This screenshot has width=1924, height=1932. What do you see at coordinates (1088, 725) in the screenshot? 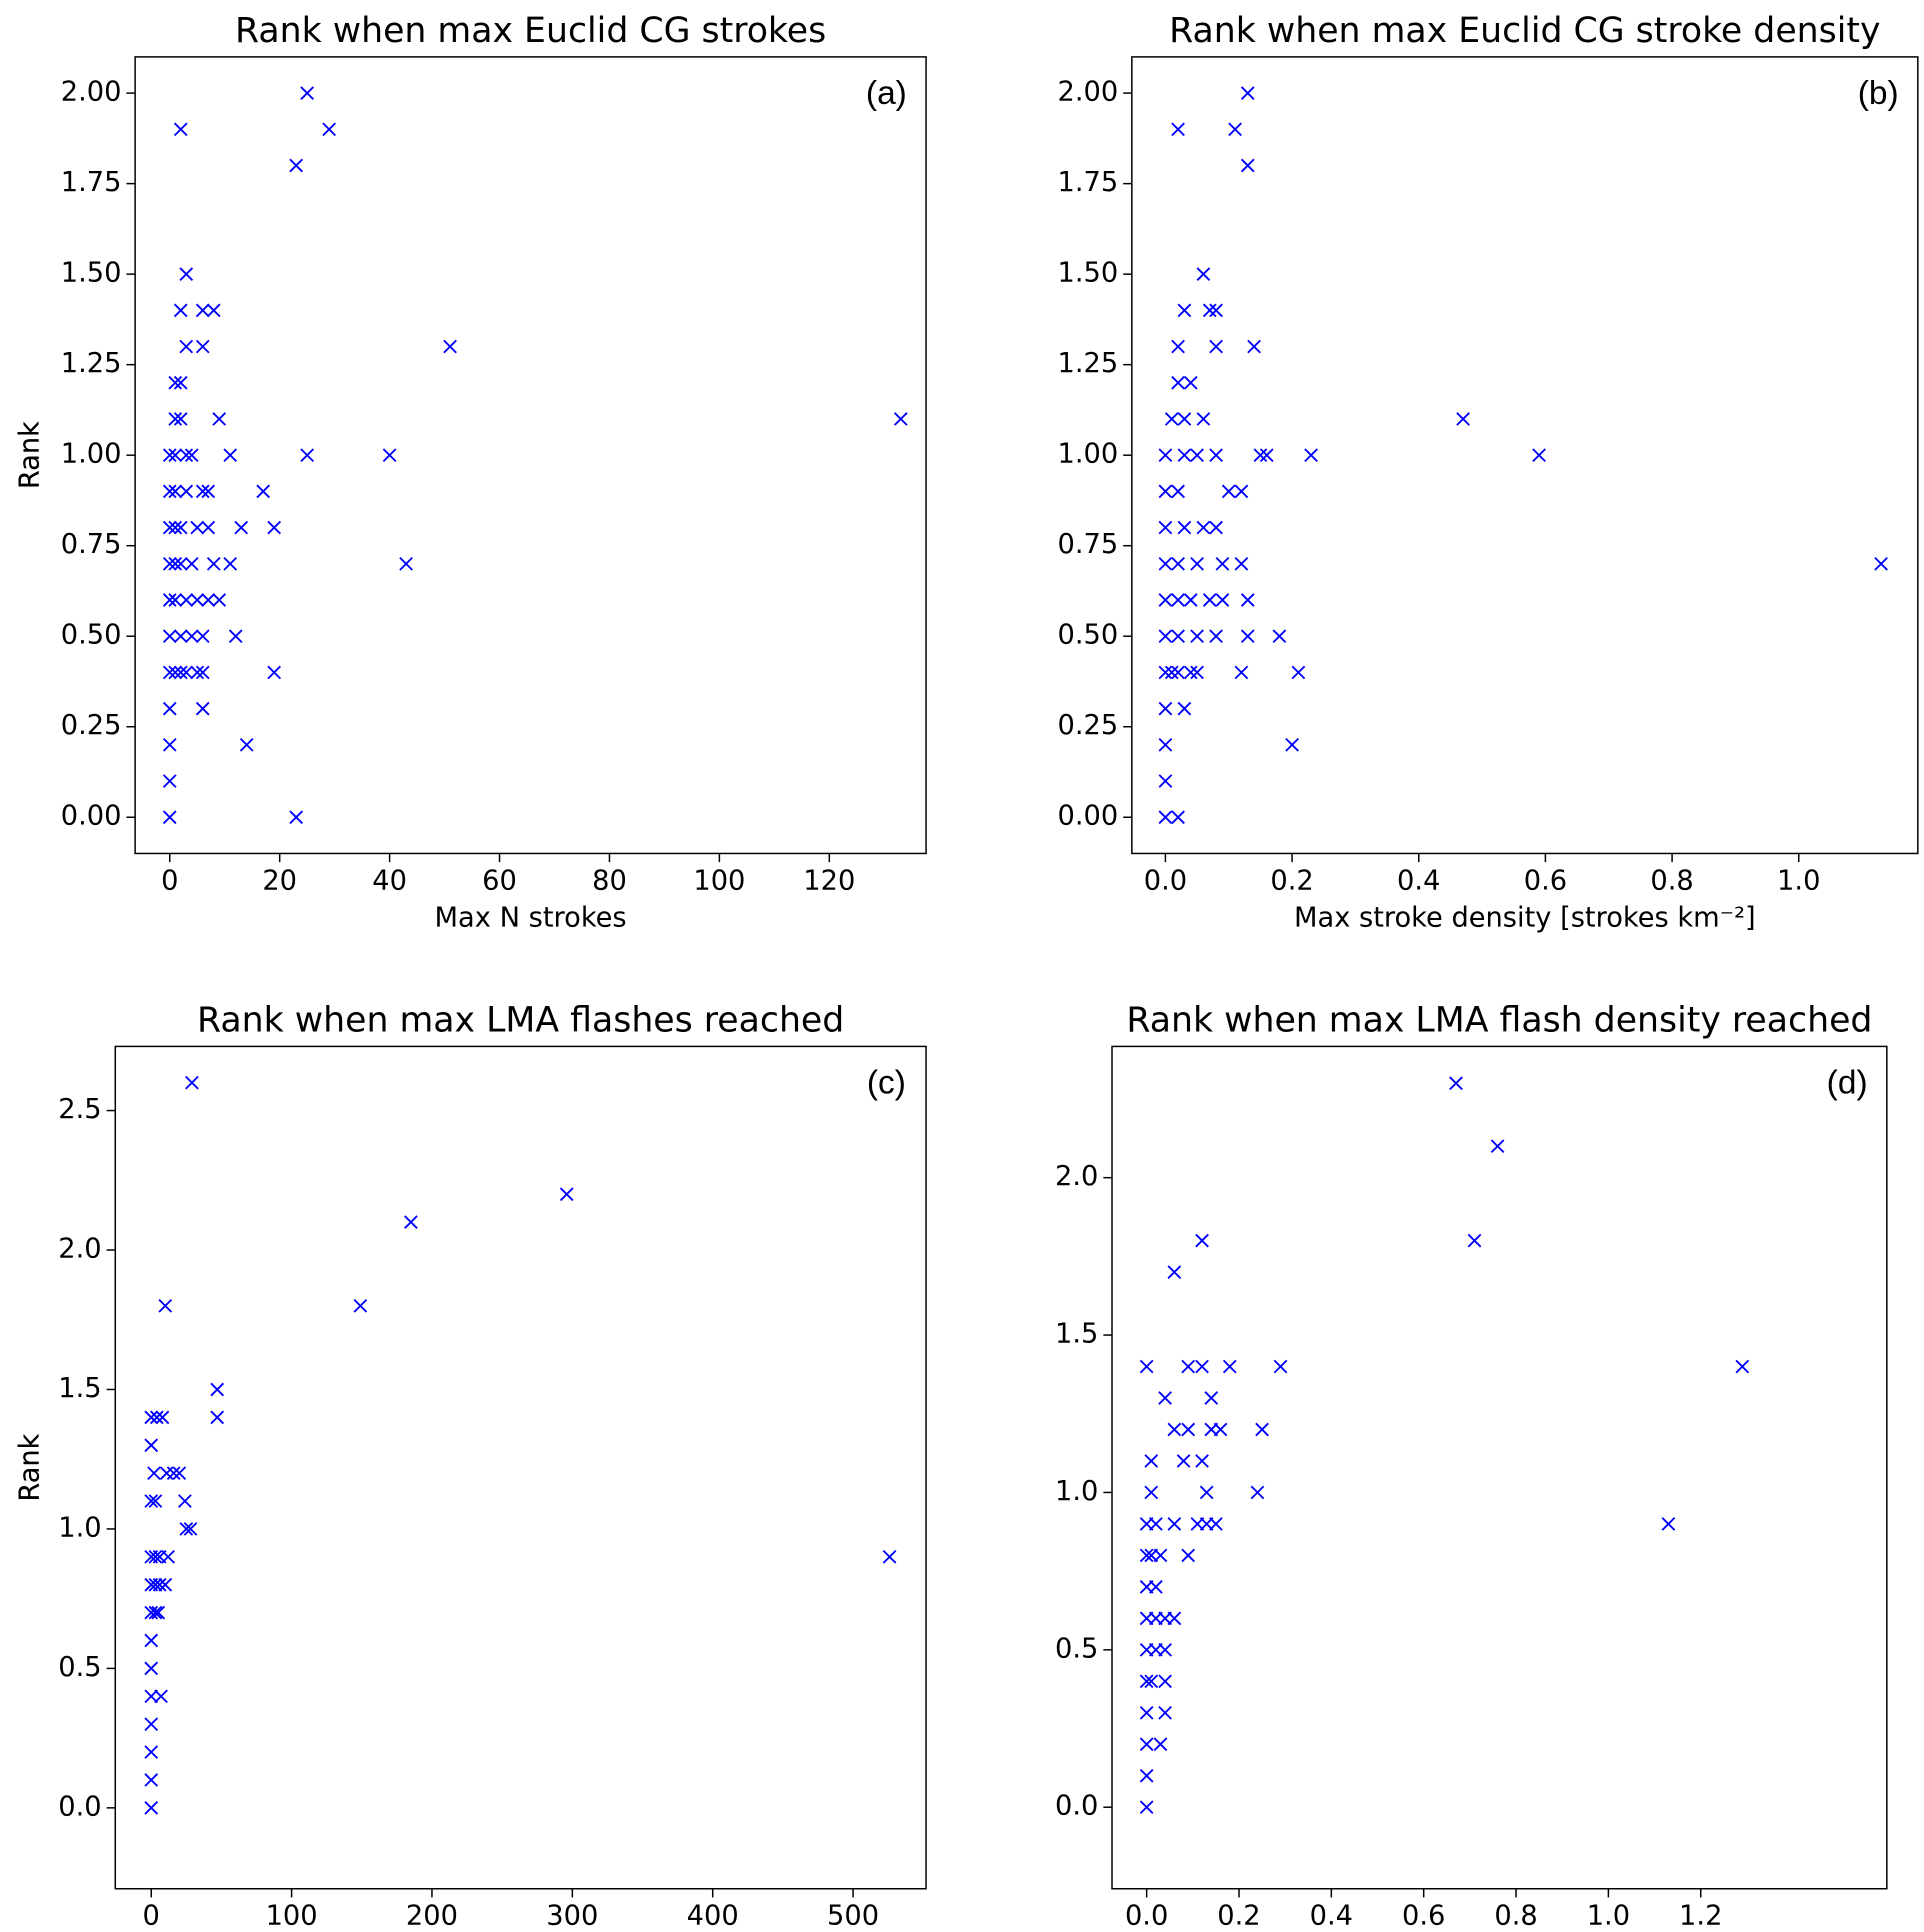
I see `y-tick-label: 0.25` at bounding box center [1088, 725].